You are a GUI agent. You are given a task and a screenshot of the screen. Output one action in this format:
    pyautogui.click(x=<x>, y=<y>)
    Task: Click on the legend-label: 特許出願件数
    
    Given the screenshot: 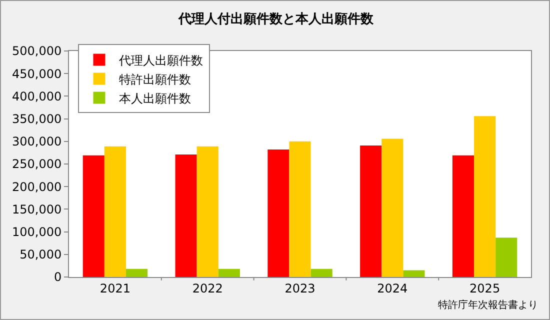 What is the action you would take?
    pyautogui.click(x=155, y=79)
    